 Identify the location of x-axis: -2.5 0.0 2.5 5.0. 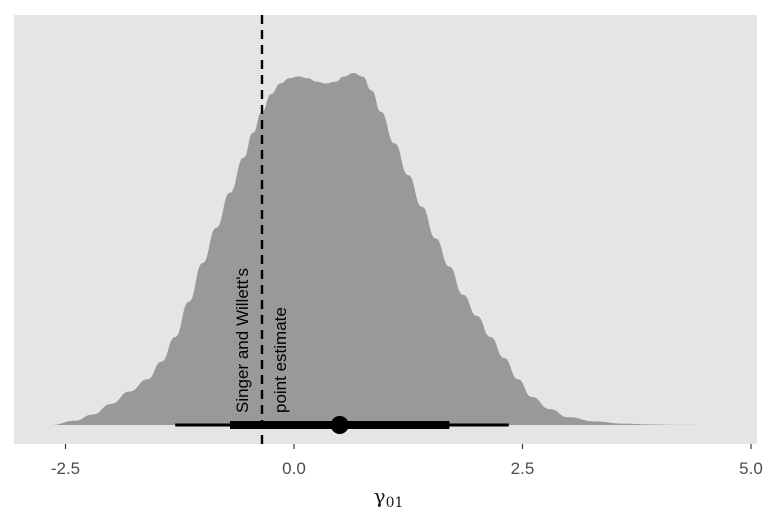
(407, 461).